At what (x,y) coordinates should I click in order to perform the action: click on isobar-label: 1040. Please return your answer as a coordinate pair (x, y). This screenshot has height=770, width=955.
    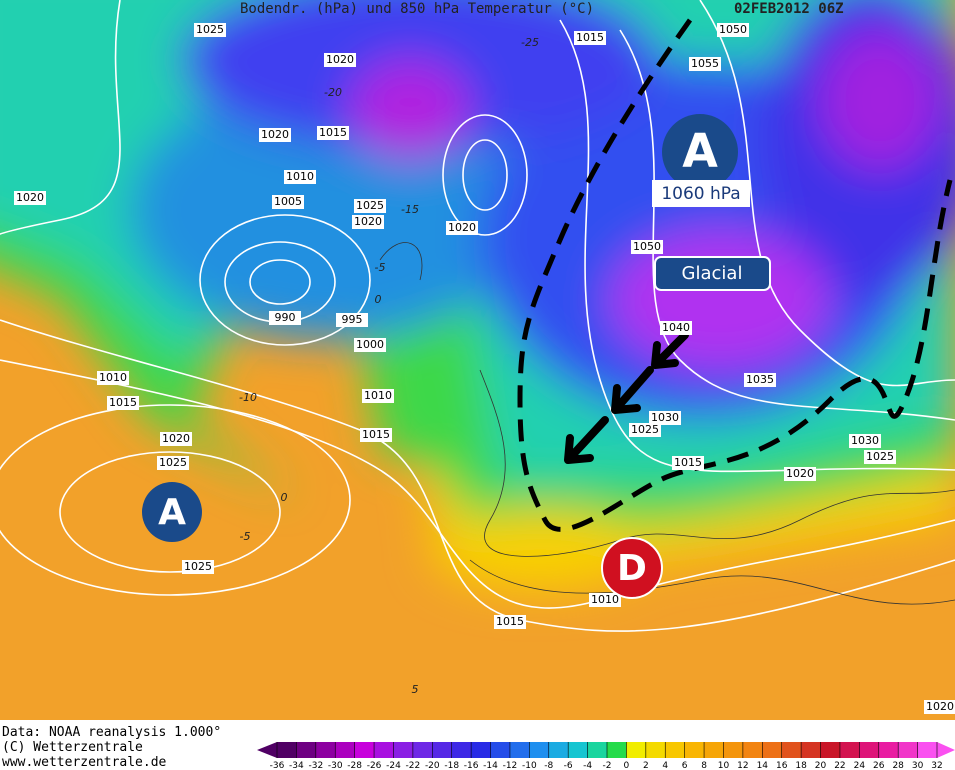
    Looking at the image, I should click on (676, 327).